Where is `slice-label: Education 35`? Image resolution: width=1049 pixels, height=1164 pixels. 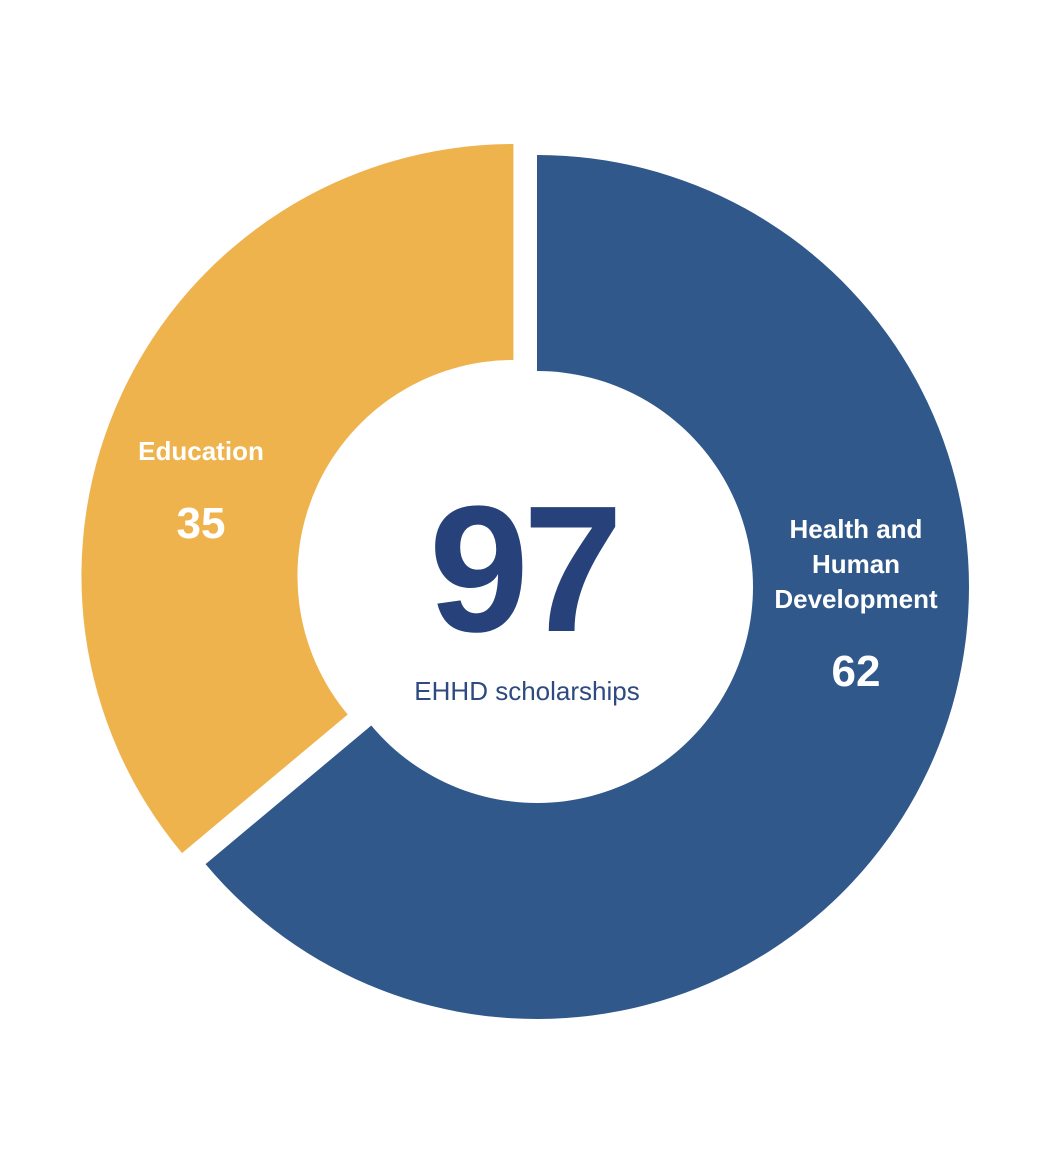 slice-label: Education 35 is located at coordinates (201, 491).